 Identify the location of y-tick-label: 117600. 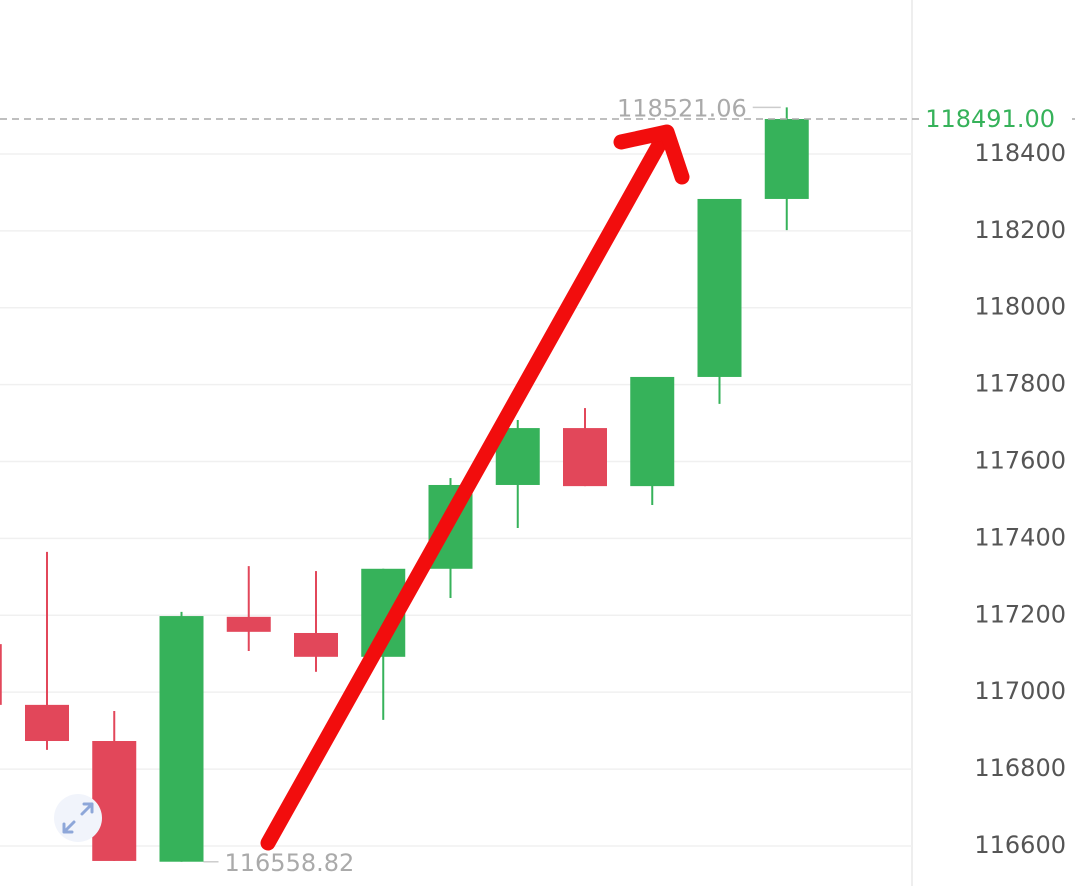
(1020, 461).